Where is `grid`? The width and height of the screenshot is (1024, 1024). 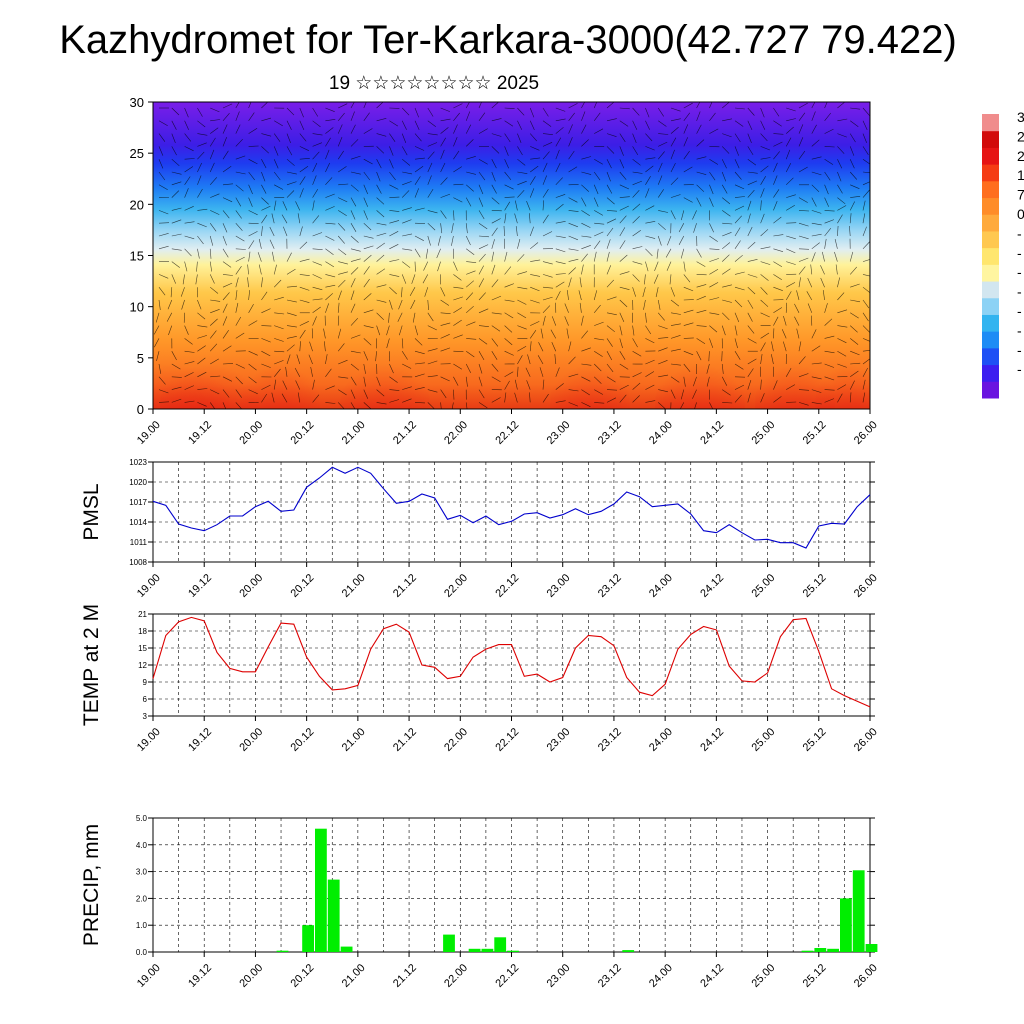 grid is located at coordinates (511, 512).